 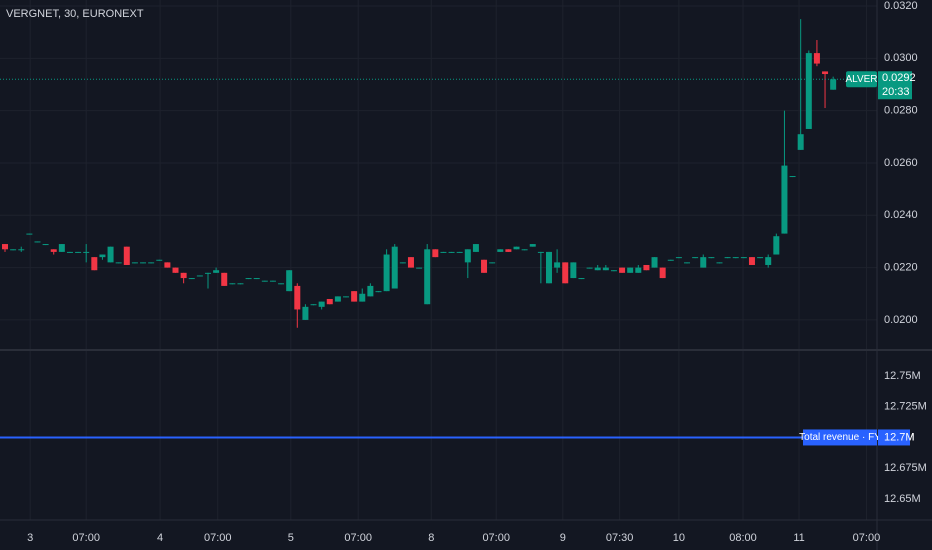 What do you see at coordinates (75, 14) in the screenshot?
I see `chart-title: VERGNET, 30, EURONEXT` at bounding box center [75, 14].